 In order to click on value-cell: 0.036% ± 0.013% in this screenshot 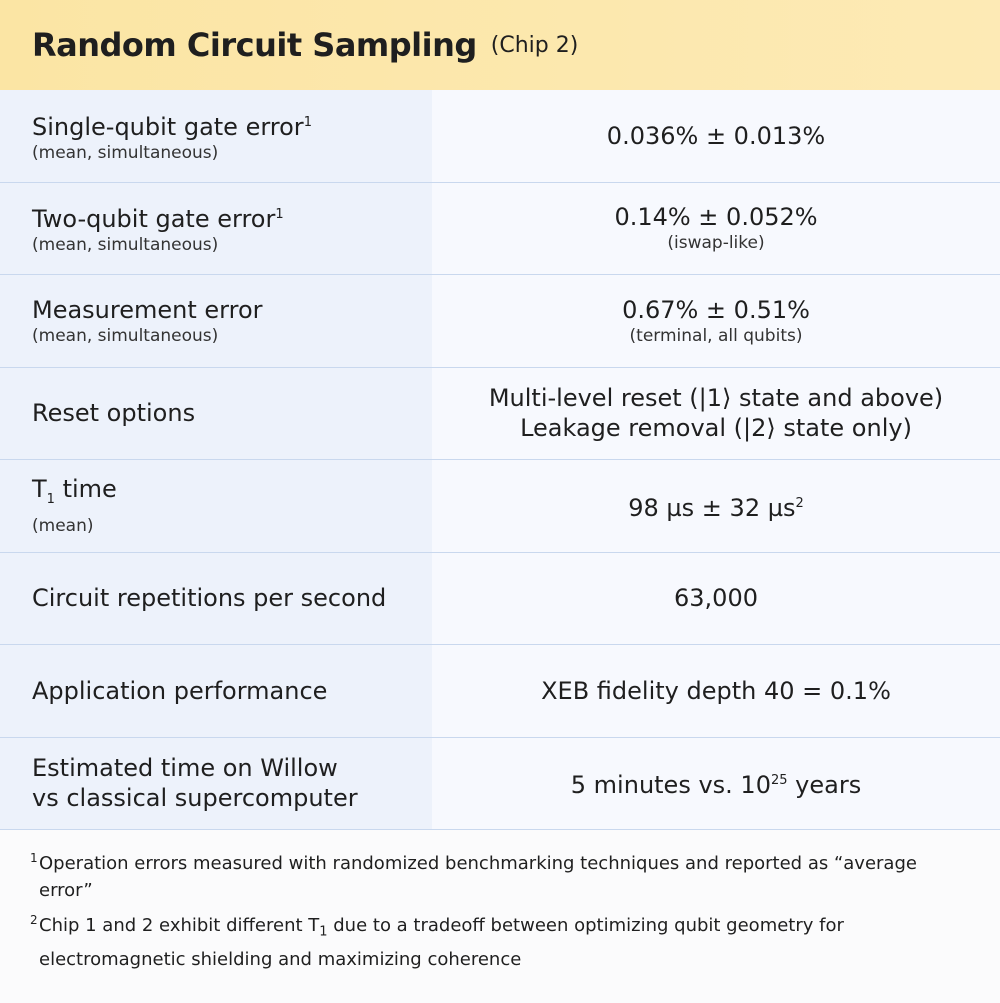, I will do `click(716, 136)`.